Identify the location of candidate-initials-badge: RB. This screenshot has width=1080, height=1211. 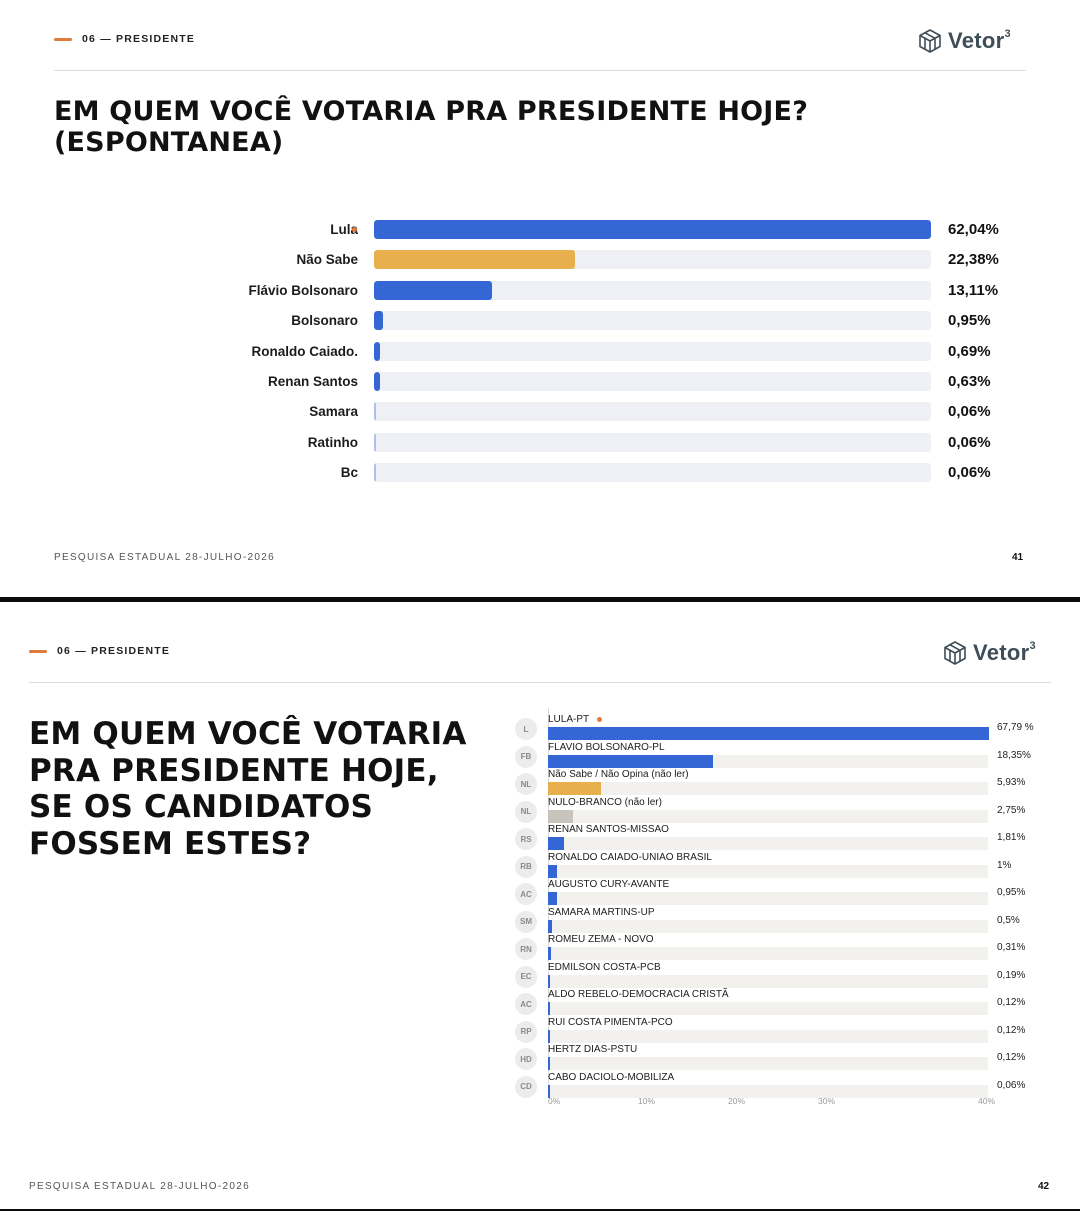
(526, 866).